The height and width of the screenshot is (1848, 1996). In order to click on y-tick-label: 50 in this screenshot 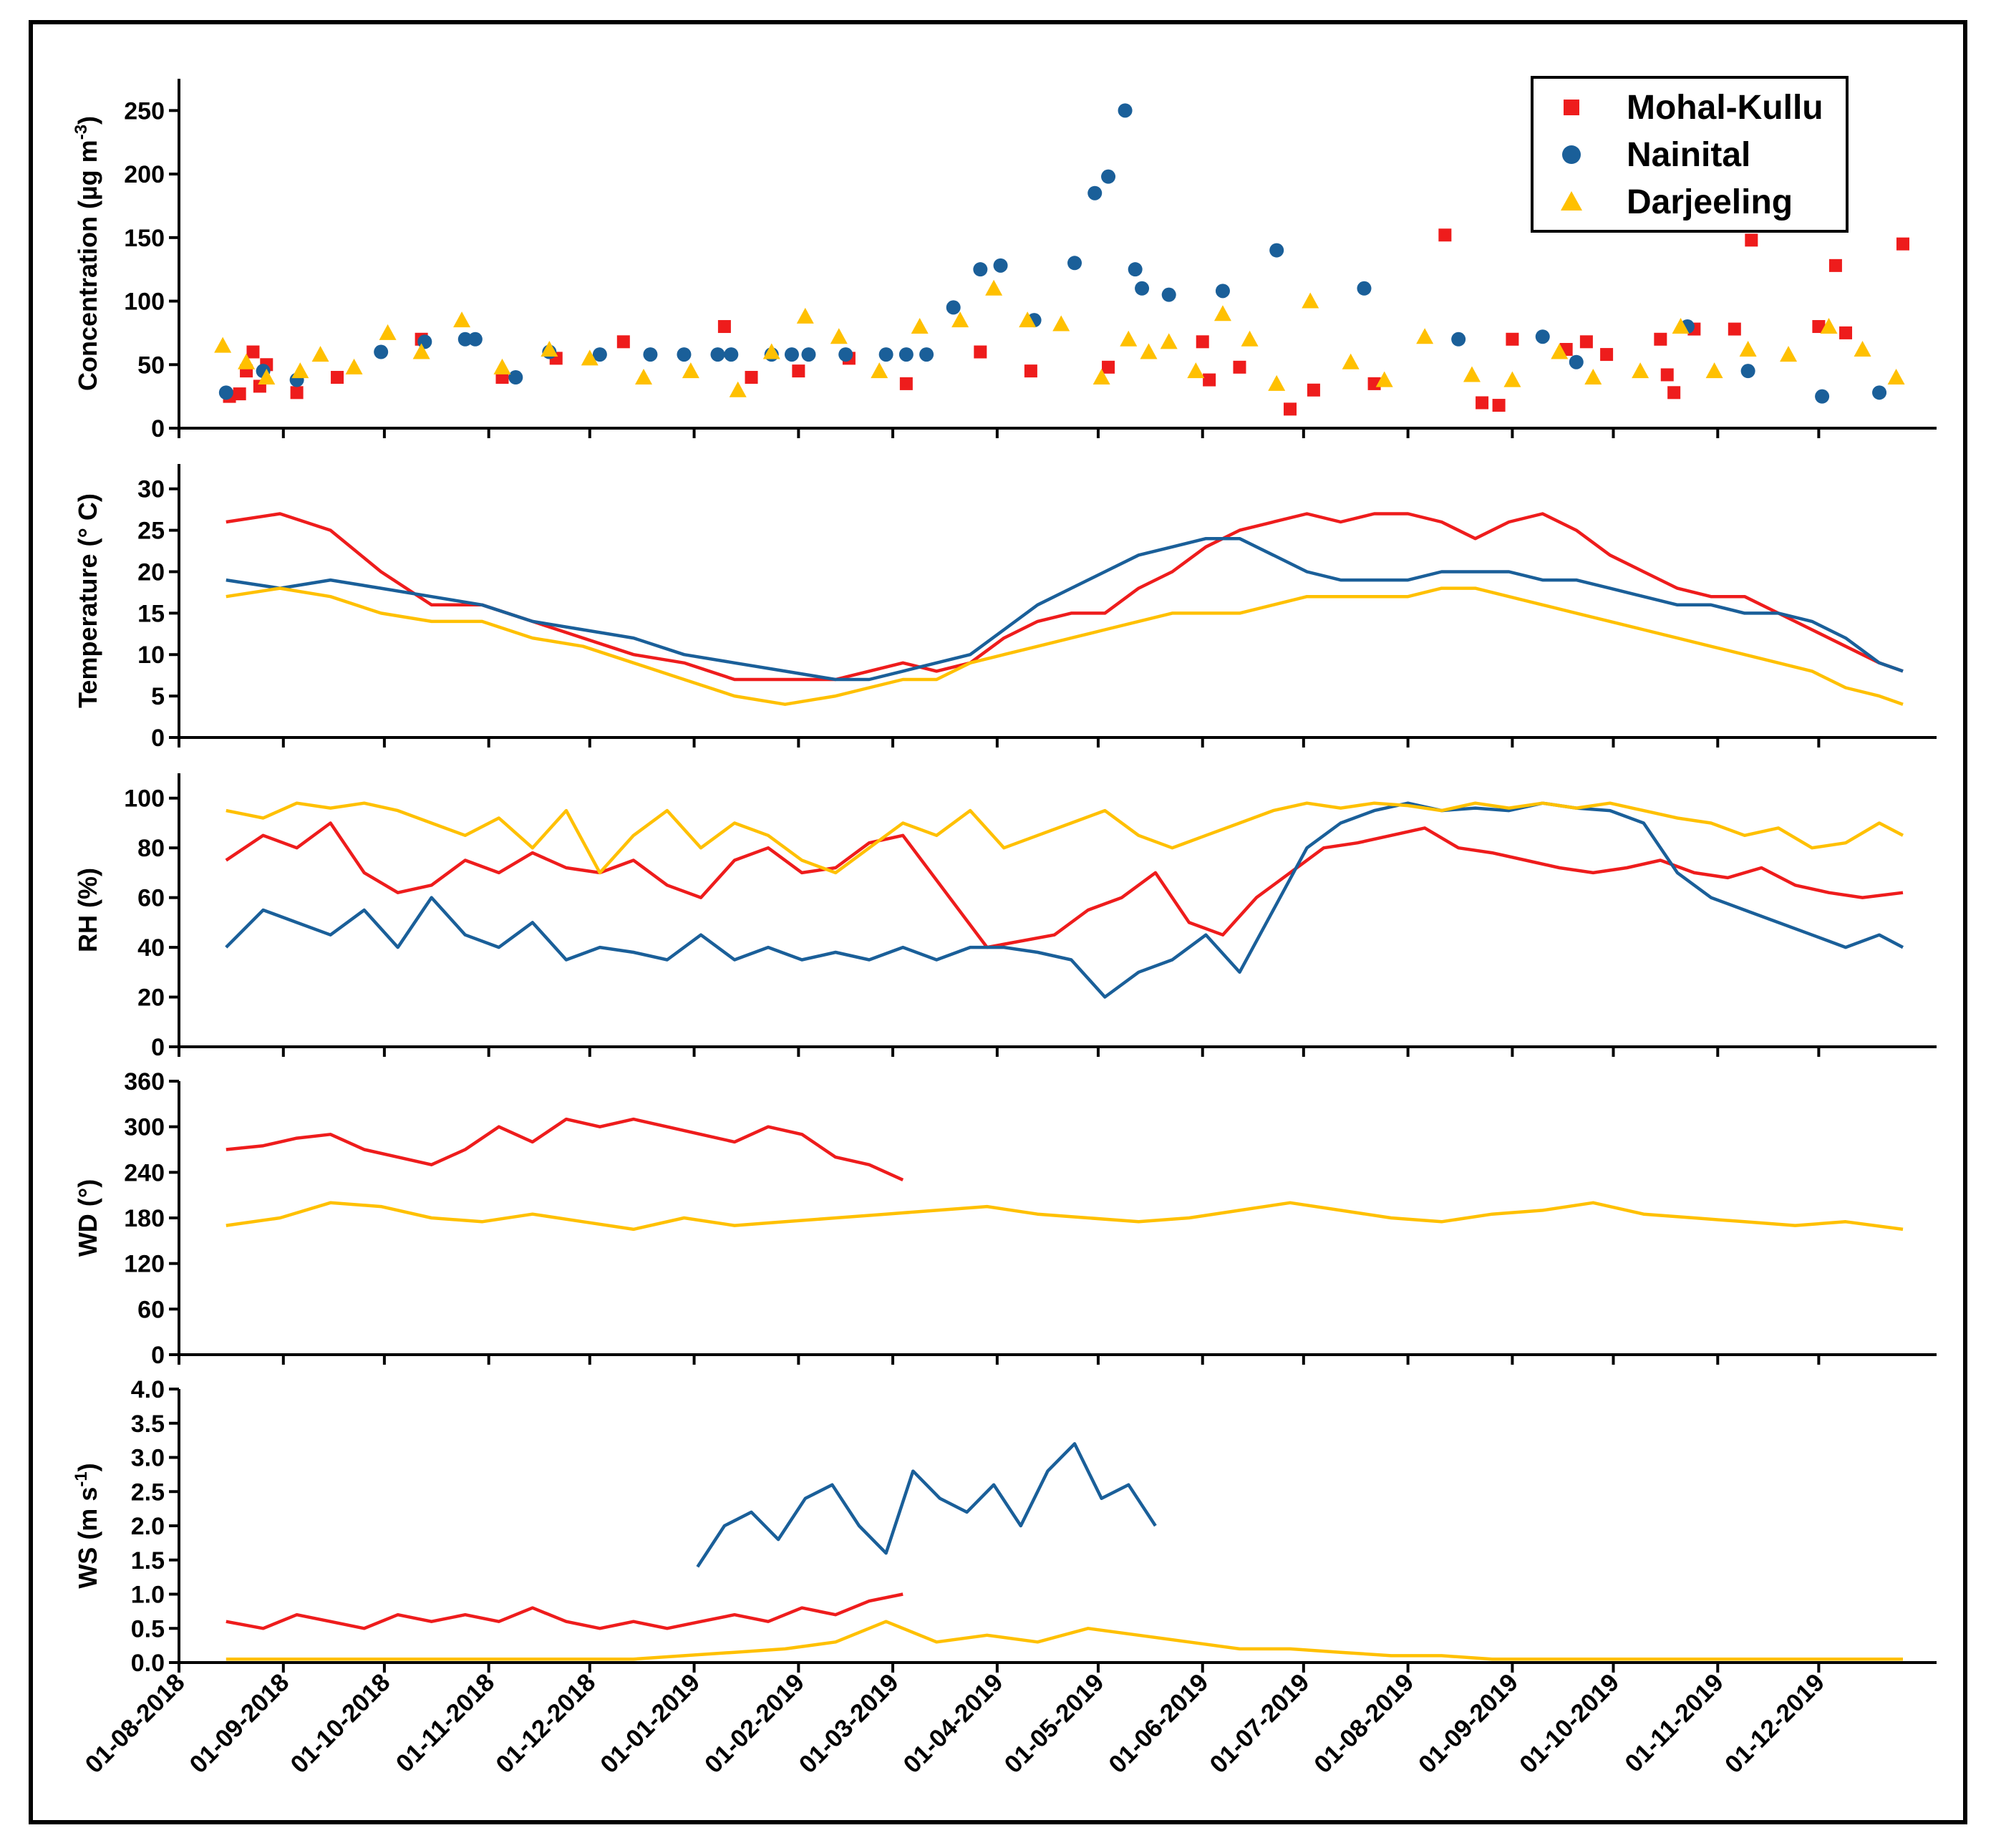, I will do `click(151, 365)`.